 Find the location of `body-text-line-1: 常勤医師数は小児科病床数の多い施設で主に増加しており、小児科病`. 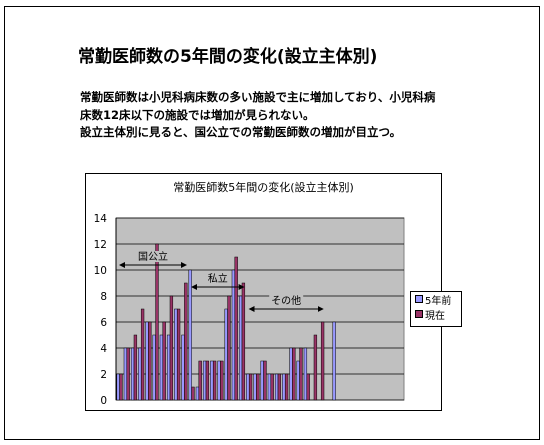

body-text-line-1: 常勤医師数は小児科病床数の多い施設で主に増加しており、小児科病 is located at coordinates (258, 97).